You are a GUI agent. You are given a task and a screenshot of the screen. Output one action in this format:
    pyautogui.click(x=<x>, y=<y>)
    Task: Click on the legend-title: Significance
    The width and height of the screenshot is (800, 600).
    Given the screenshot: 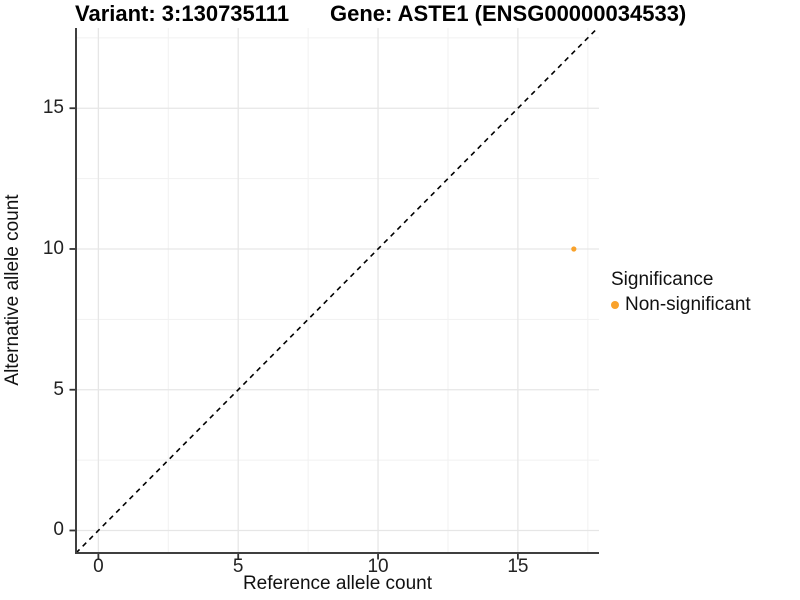 What is the action you would take?
    pyautogui.click(x=662, y=279)
    